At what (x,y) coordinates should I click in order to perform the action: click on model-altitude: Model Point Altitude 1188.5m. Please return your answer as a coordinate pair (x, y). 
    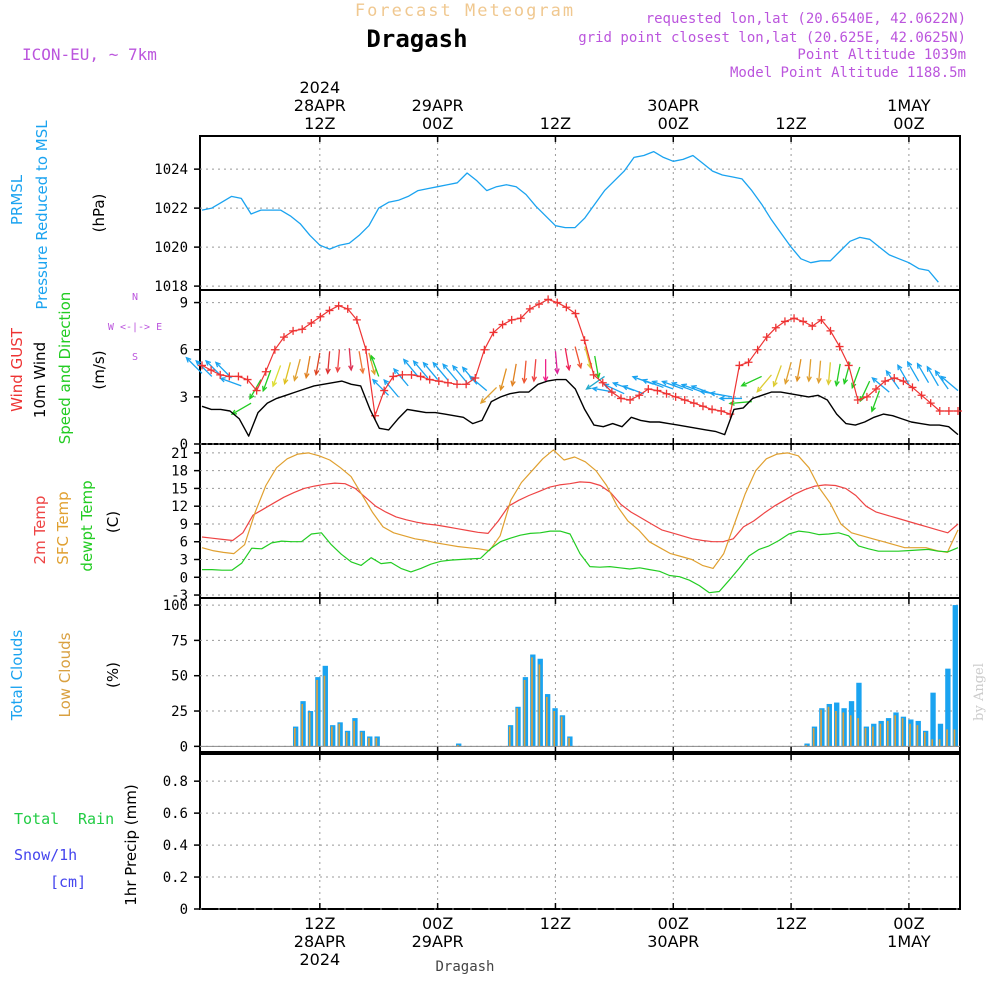
    Looking at the image, I should click on (848, 73).